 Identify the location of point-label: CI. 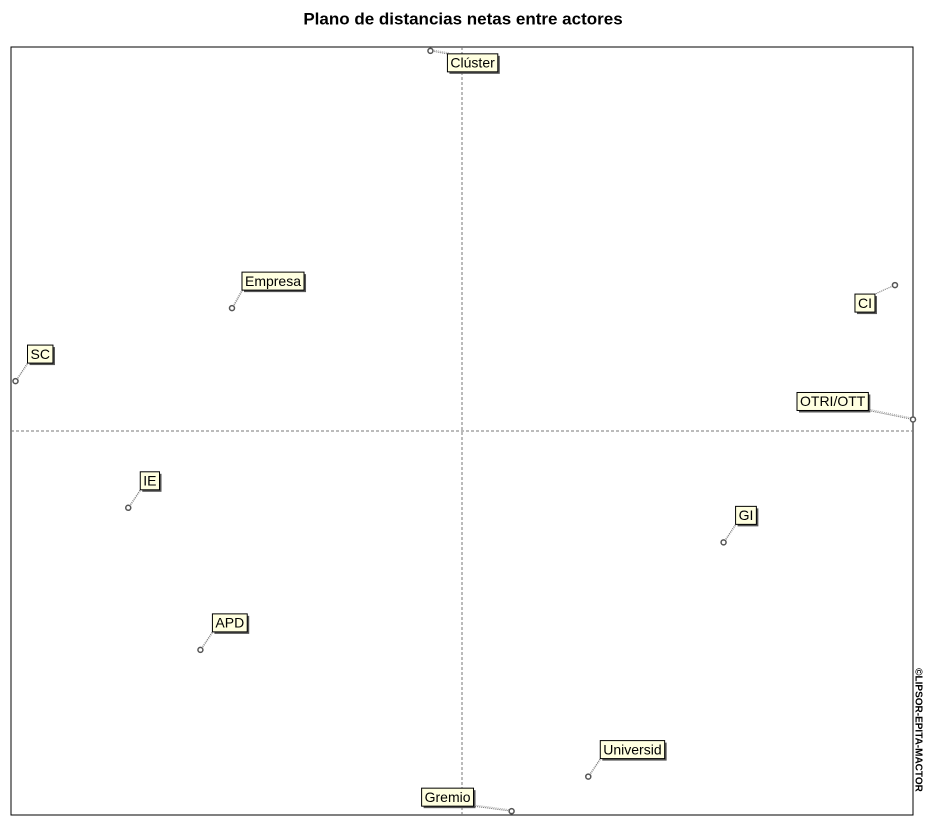
(865, 303).